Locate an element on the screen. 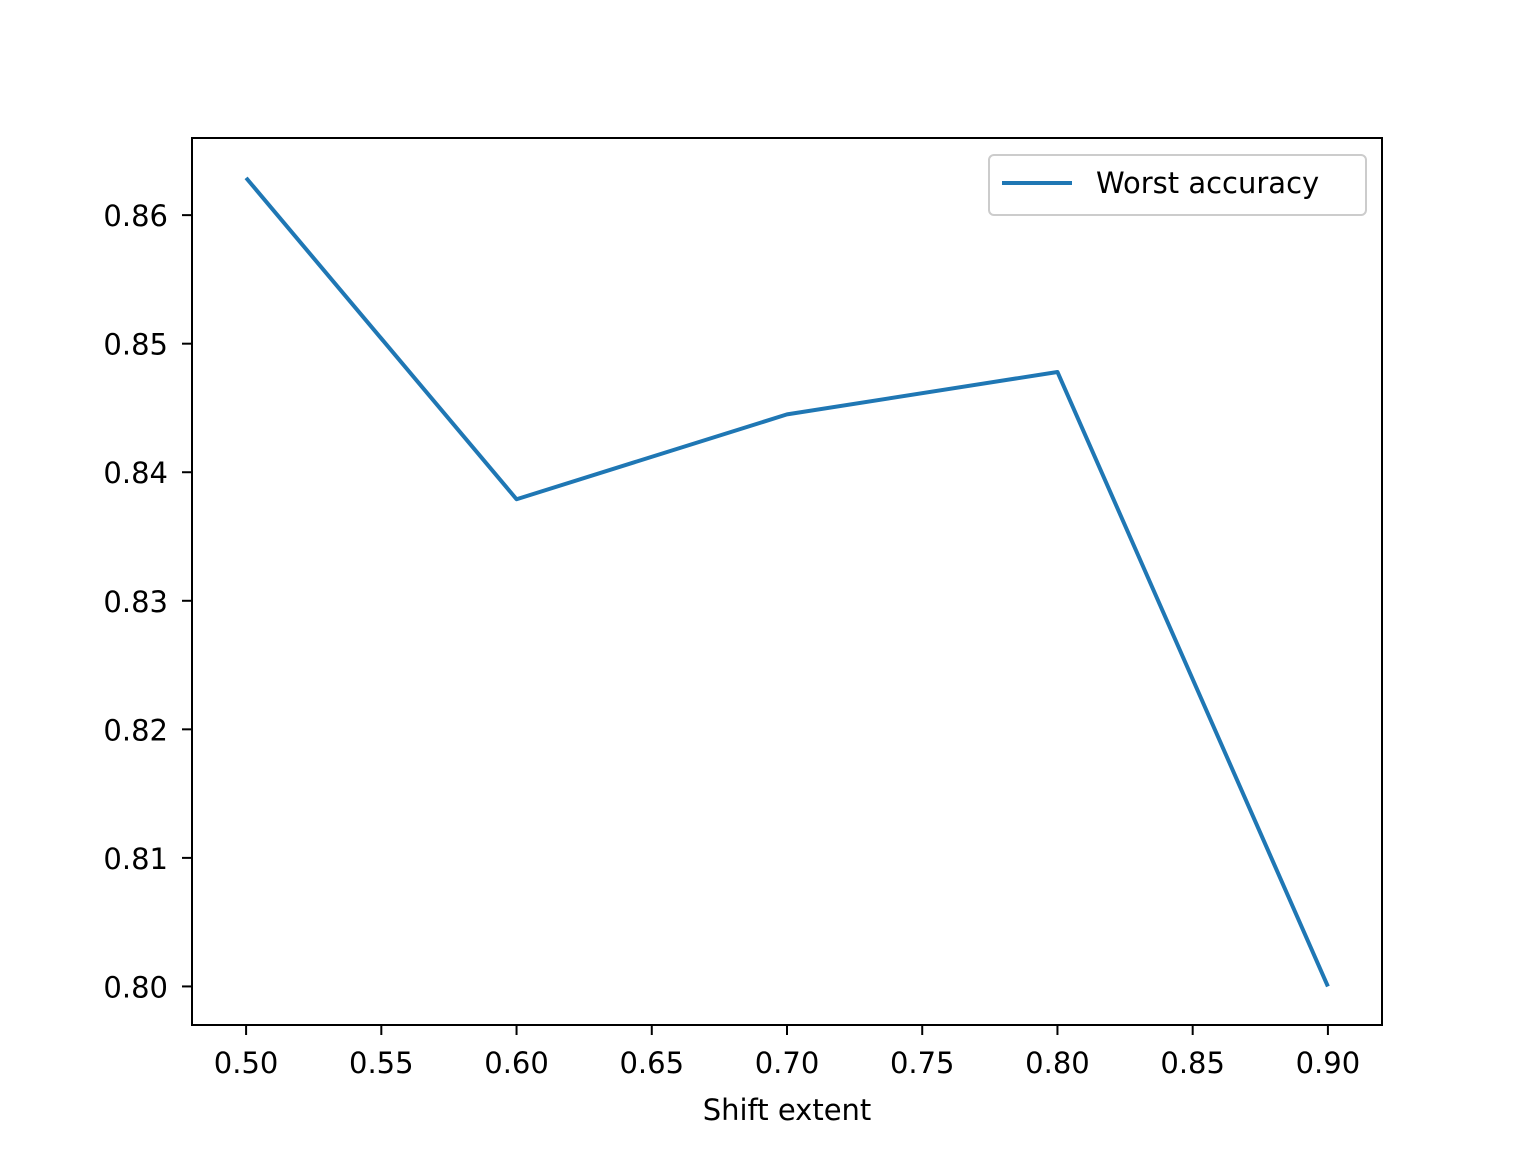  x-tick-label: 0.60 is located at coordinates (516, 1063).